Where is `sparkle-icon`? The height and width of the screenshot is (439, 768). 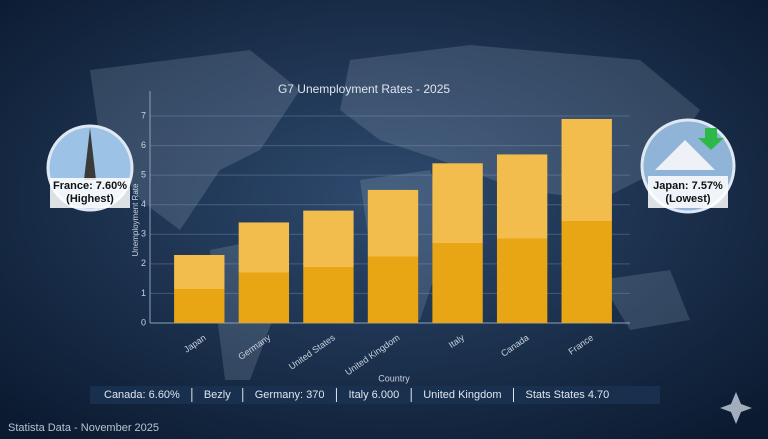 sparkle-icon is located at coordinates (736, 408).